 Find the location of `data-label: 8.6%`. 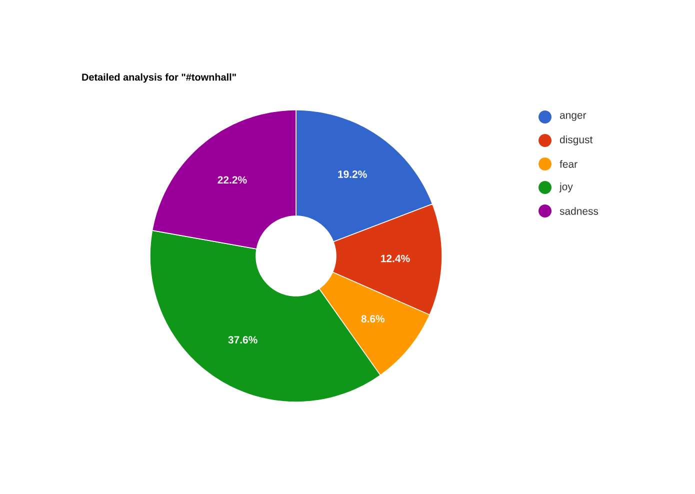

data-label: 8.6% is located at coordinates (373, 319).